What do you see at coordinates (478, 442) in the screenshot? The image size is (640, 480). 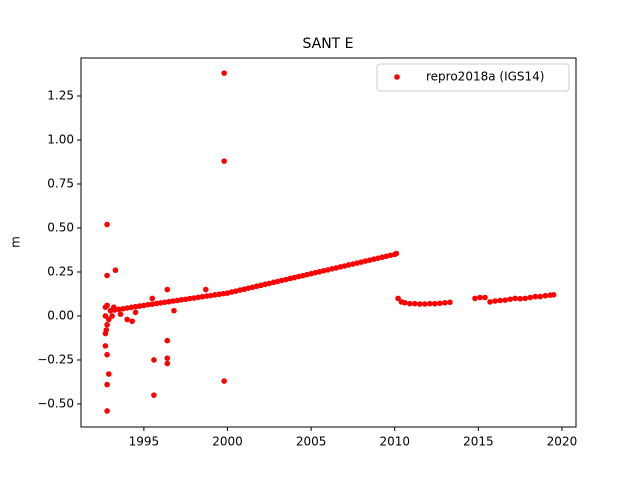 I see `x-tick-label: 2015` at bounding box center [478, 442].